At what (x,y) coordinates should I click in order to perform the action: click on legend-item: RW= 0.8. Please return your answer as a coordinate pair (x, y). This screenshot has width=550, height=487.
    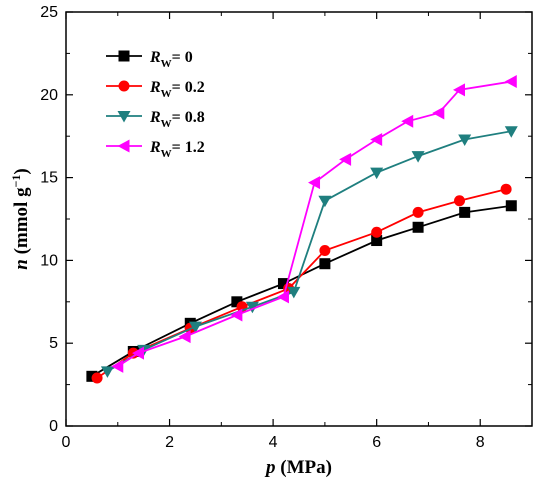
    Looking at the image, I should click on (155, 119).